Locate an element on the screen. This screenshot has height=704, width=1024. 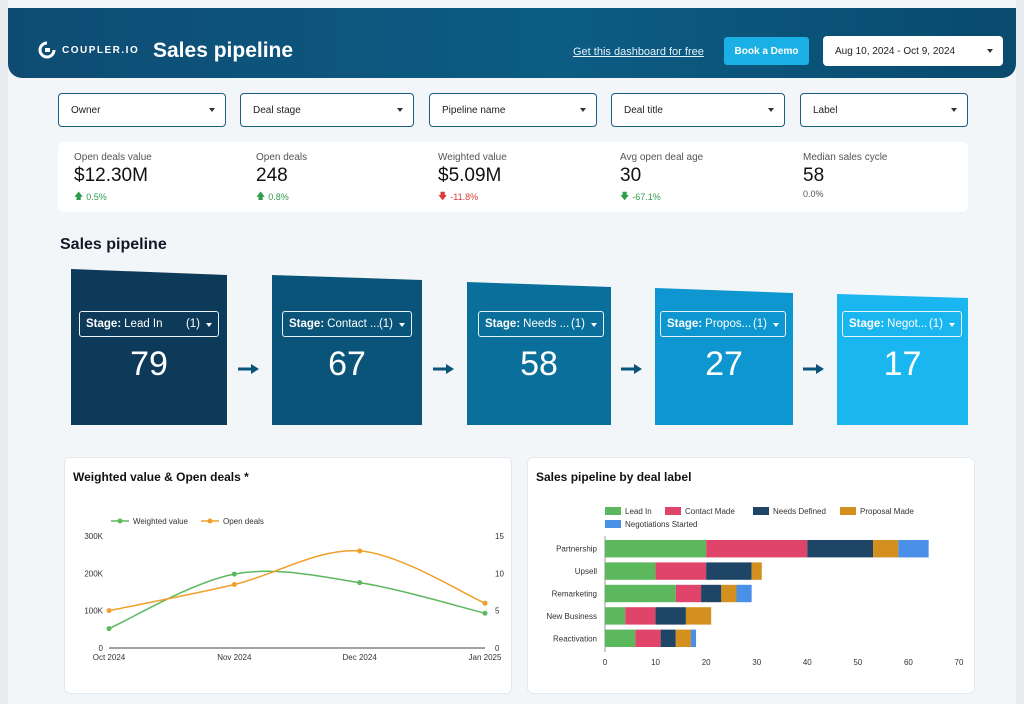
category-label: Reactivation is located at coordinates (575, 638).